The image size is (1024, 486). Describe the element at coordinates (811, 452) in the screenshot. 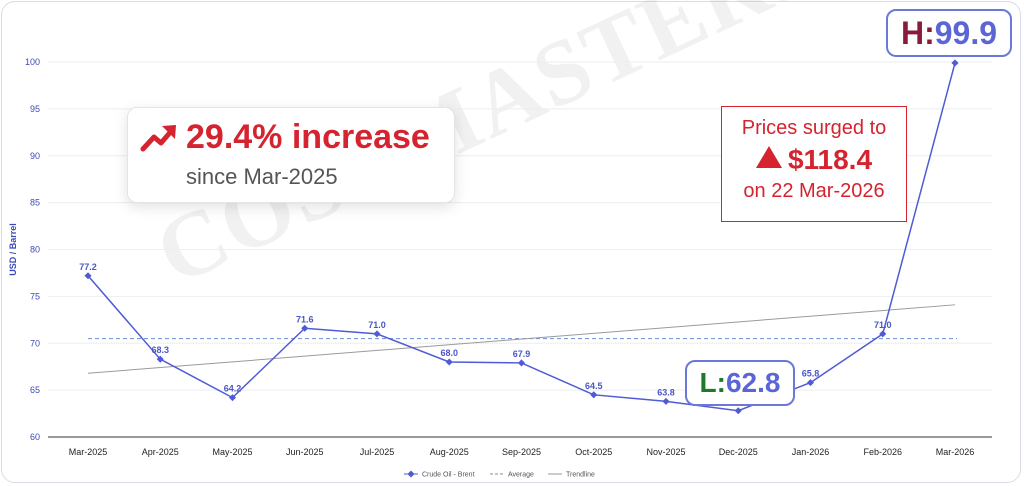

I see `x-tick-label: Jan-2026` at that location.